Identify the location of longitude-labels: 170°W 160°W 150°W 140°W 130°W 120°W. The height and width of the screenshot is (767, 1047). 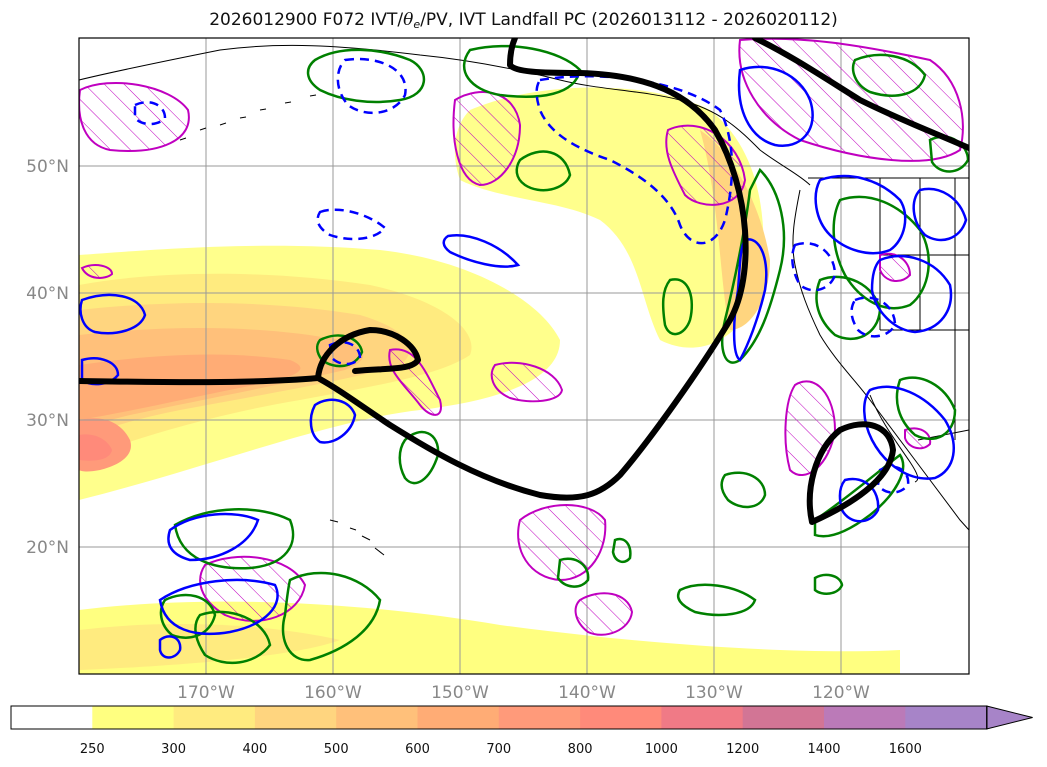
(523, 693).